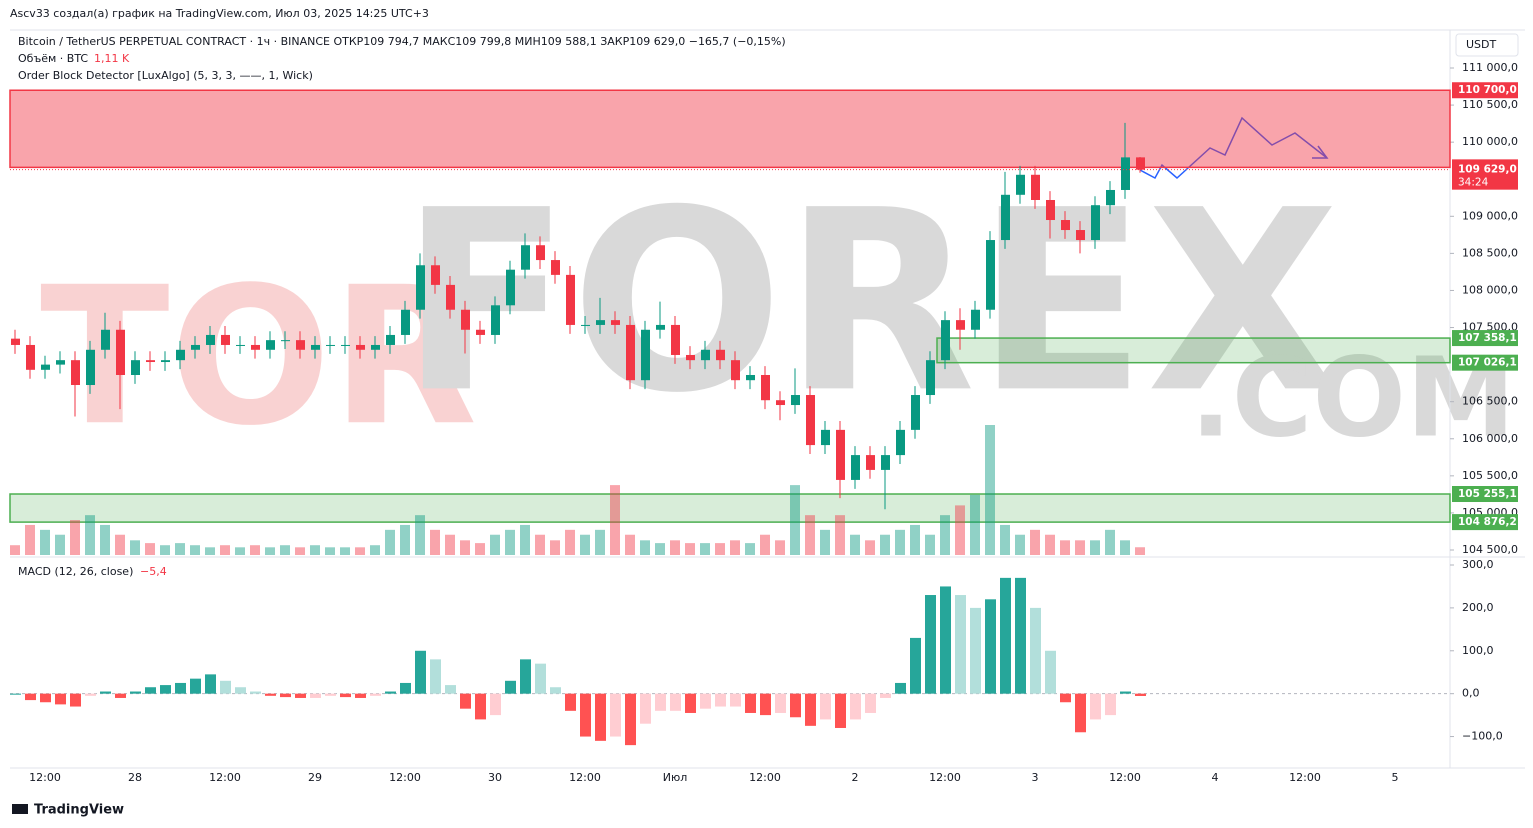 This screenshot has height=828, width=1533. I want to click on arrow-head, so click(1320, 152).